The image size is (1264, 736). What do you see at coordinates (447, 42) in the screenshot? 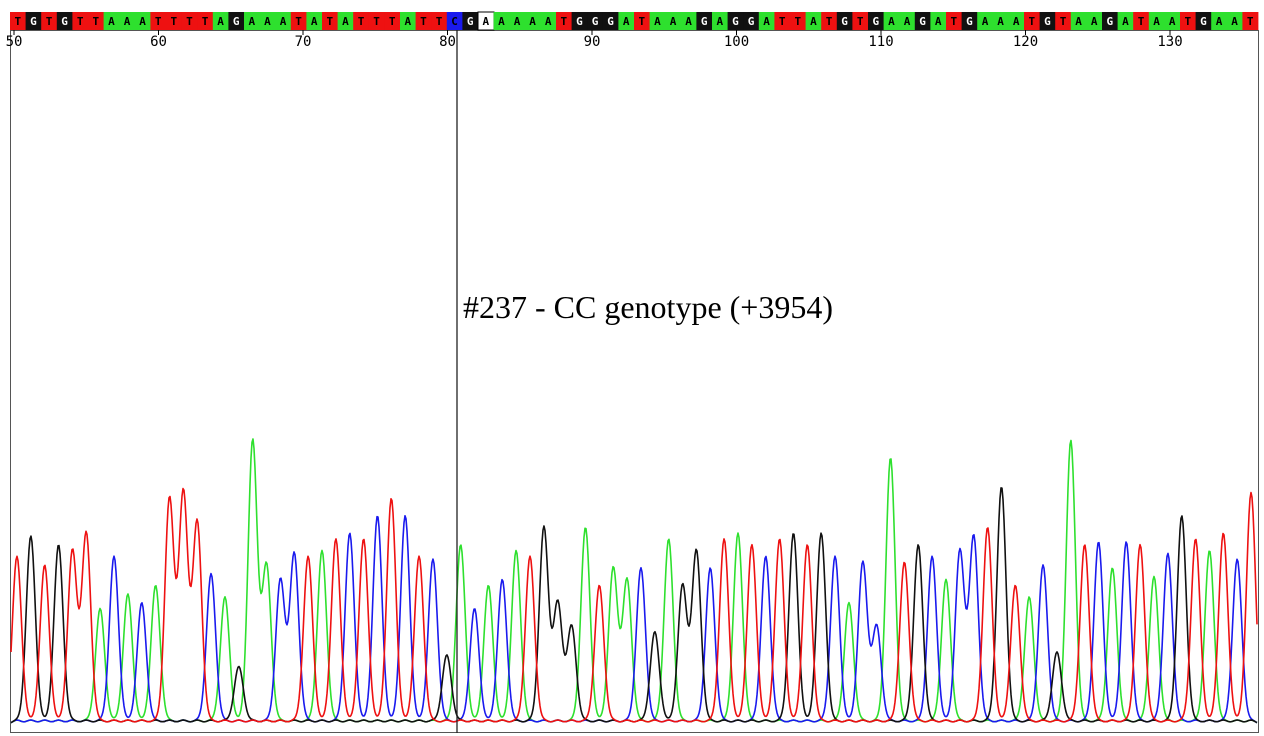
I see `tick-label: 80` at bounding box center [447, 42].